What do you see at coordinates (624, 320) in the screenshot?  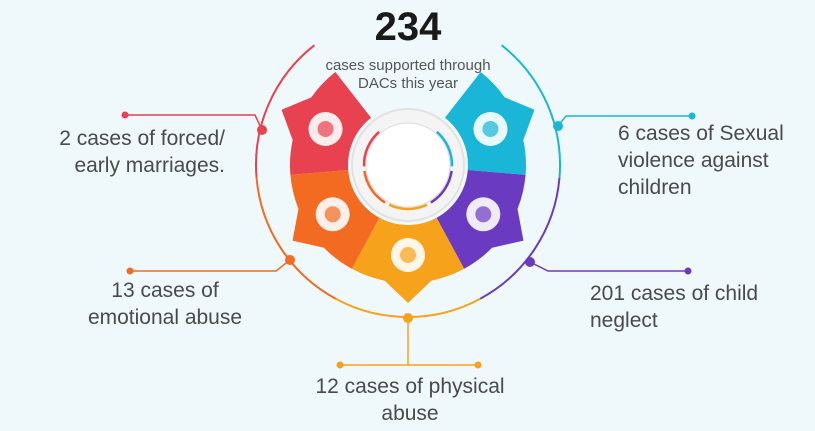 I see `segment-label: neglect` at bounding box center [624, 320].